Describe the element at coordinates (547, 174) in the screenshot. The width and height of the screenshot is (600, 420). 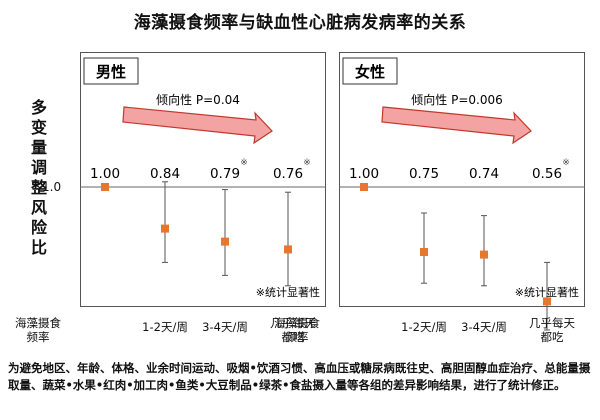
I see `data-label: 0.56` at that location.